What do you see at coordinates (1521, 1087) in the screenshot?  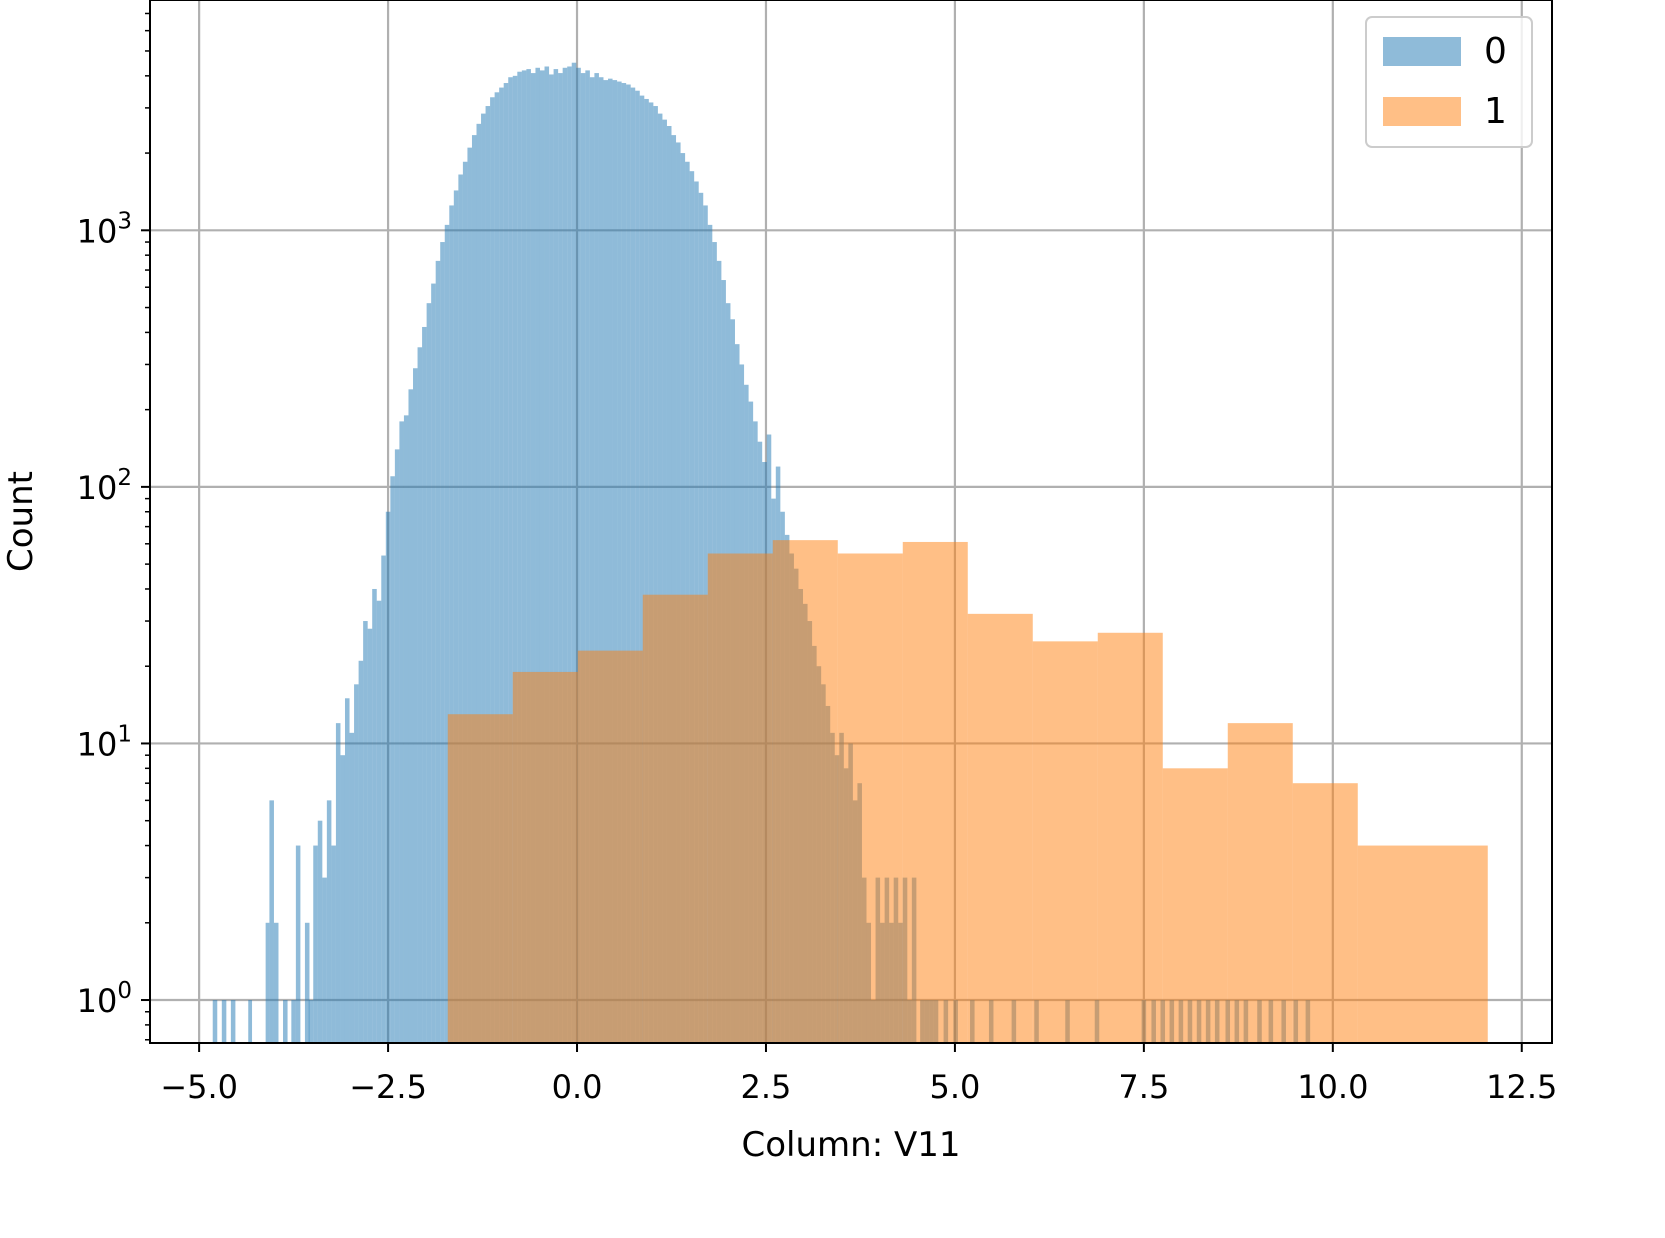 I see `x-tick-label: 12.5` at bounding box center [1521, 1087].